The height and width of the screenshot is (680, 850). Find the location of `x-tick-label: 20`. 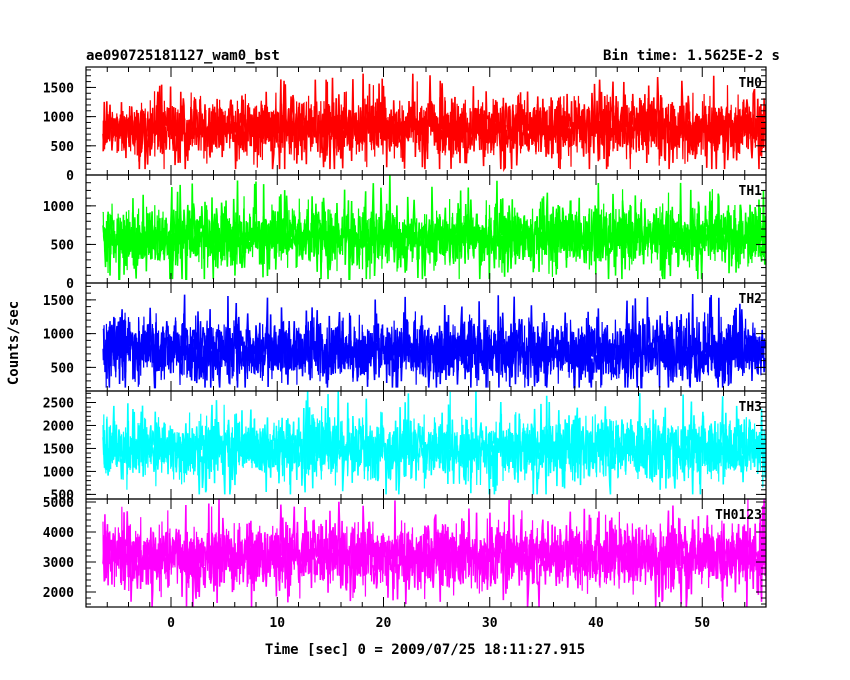

x-tick-label: 20 is located at coordinates (384, 623).